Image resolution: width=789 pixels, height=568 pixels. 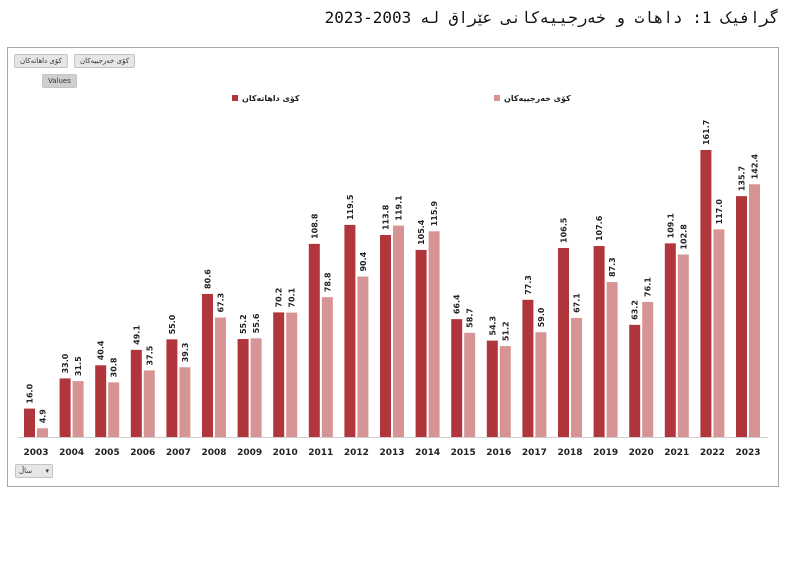 I want to click on x-tick-label: 2013, so click(x=391, y=453).